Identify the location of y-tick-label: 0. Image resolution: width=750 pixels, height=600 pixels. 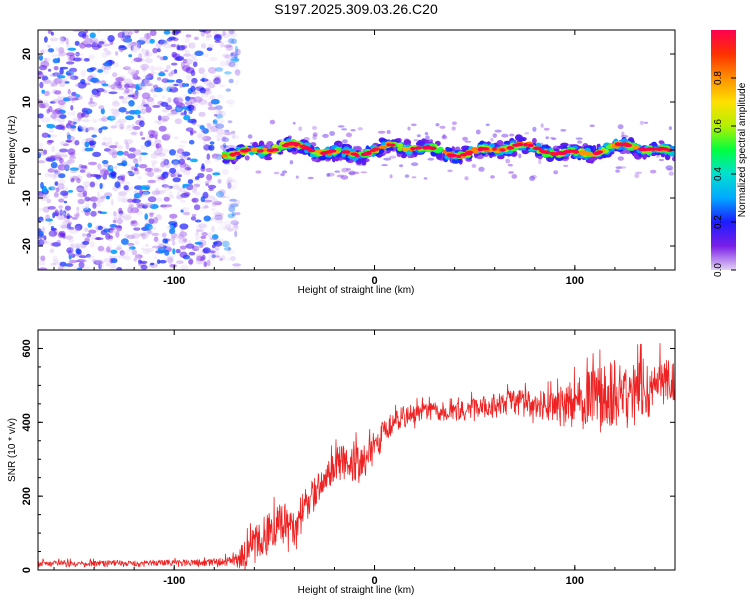
(27, 150).